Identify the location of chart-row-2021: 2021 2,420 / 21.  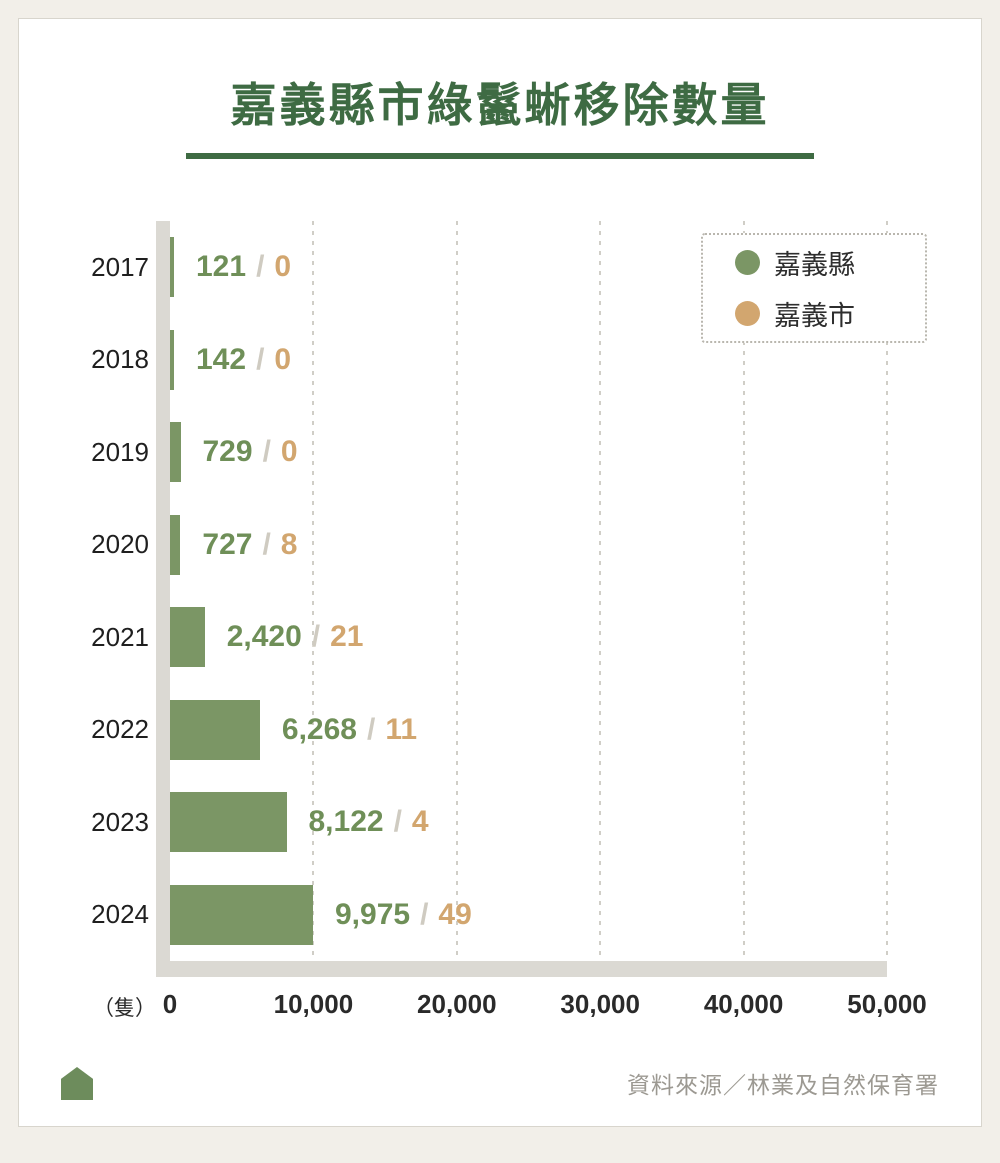
(501, 637).